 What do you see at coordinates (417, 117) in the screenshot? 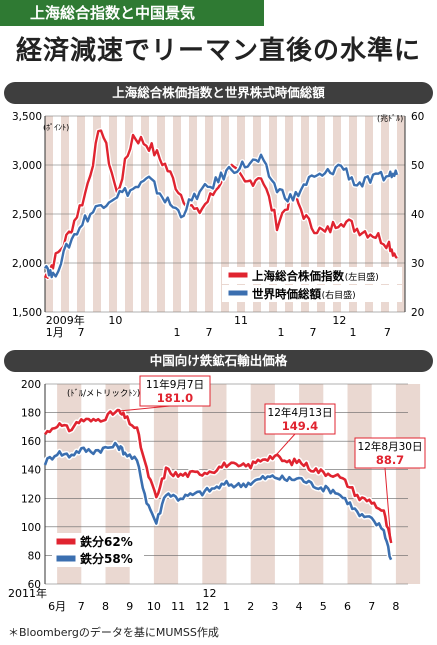
I see `right-tick-label: 60` at bounding box center [417, 117].